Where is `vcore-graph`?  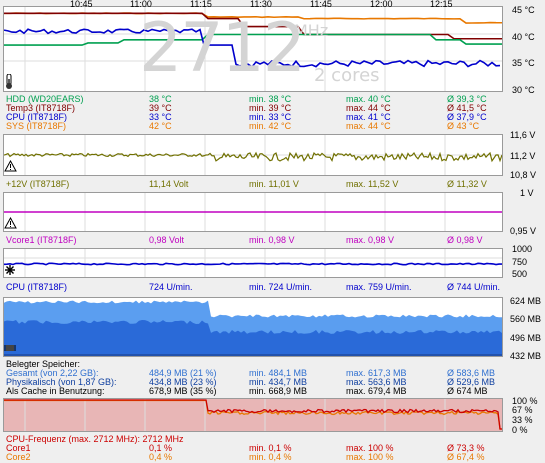 vcore-graph is located at coordinates (253, 212).